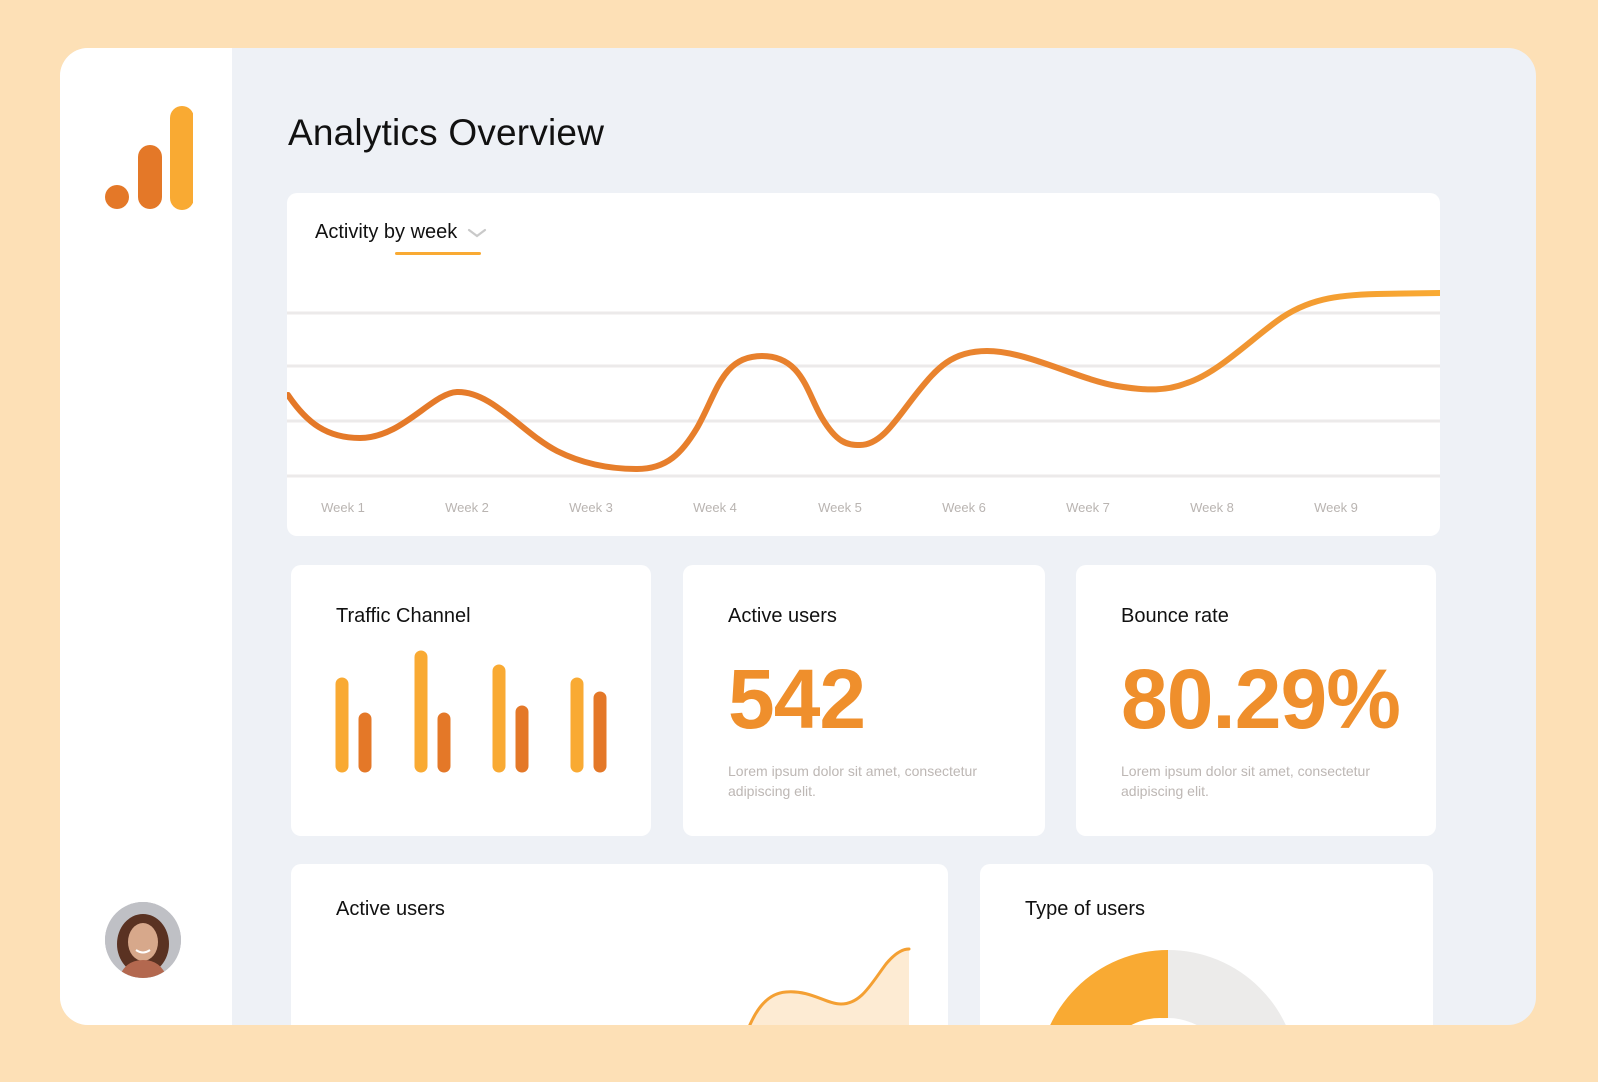 Image resolution: width=1598 pixels, height=1082 pixels. What do you see at coordinates (467, 507) in the screenshot?
I see `x-axis-label: Week 2` at bounding box center [467, 507].